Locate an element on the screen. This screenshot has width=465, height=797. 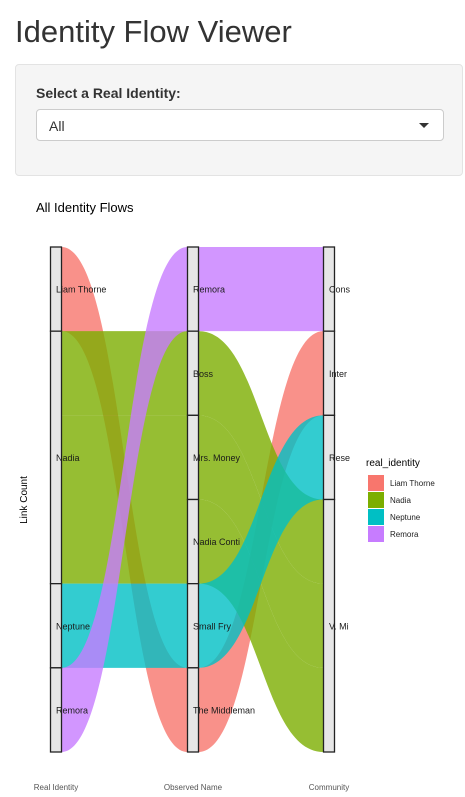
stratum-label-inter: Inter is located at coordinates (338, 374).